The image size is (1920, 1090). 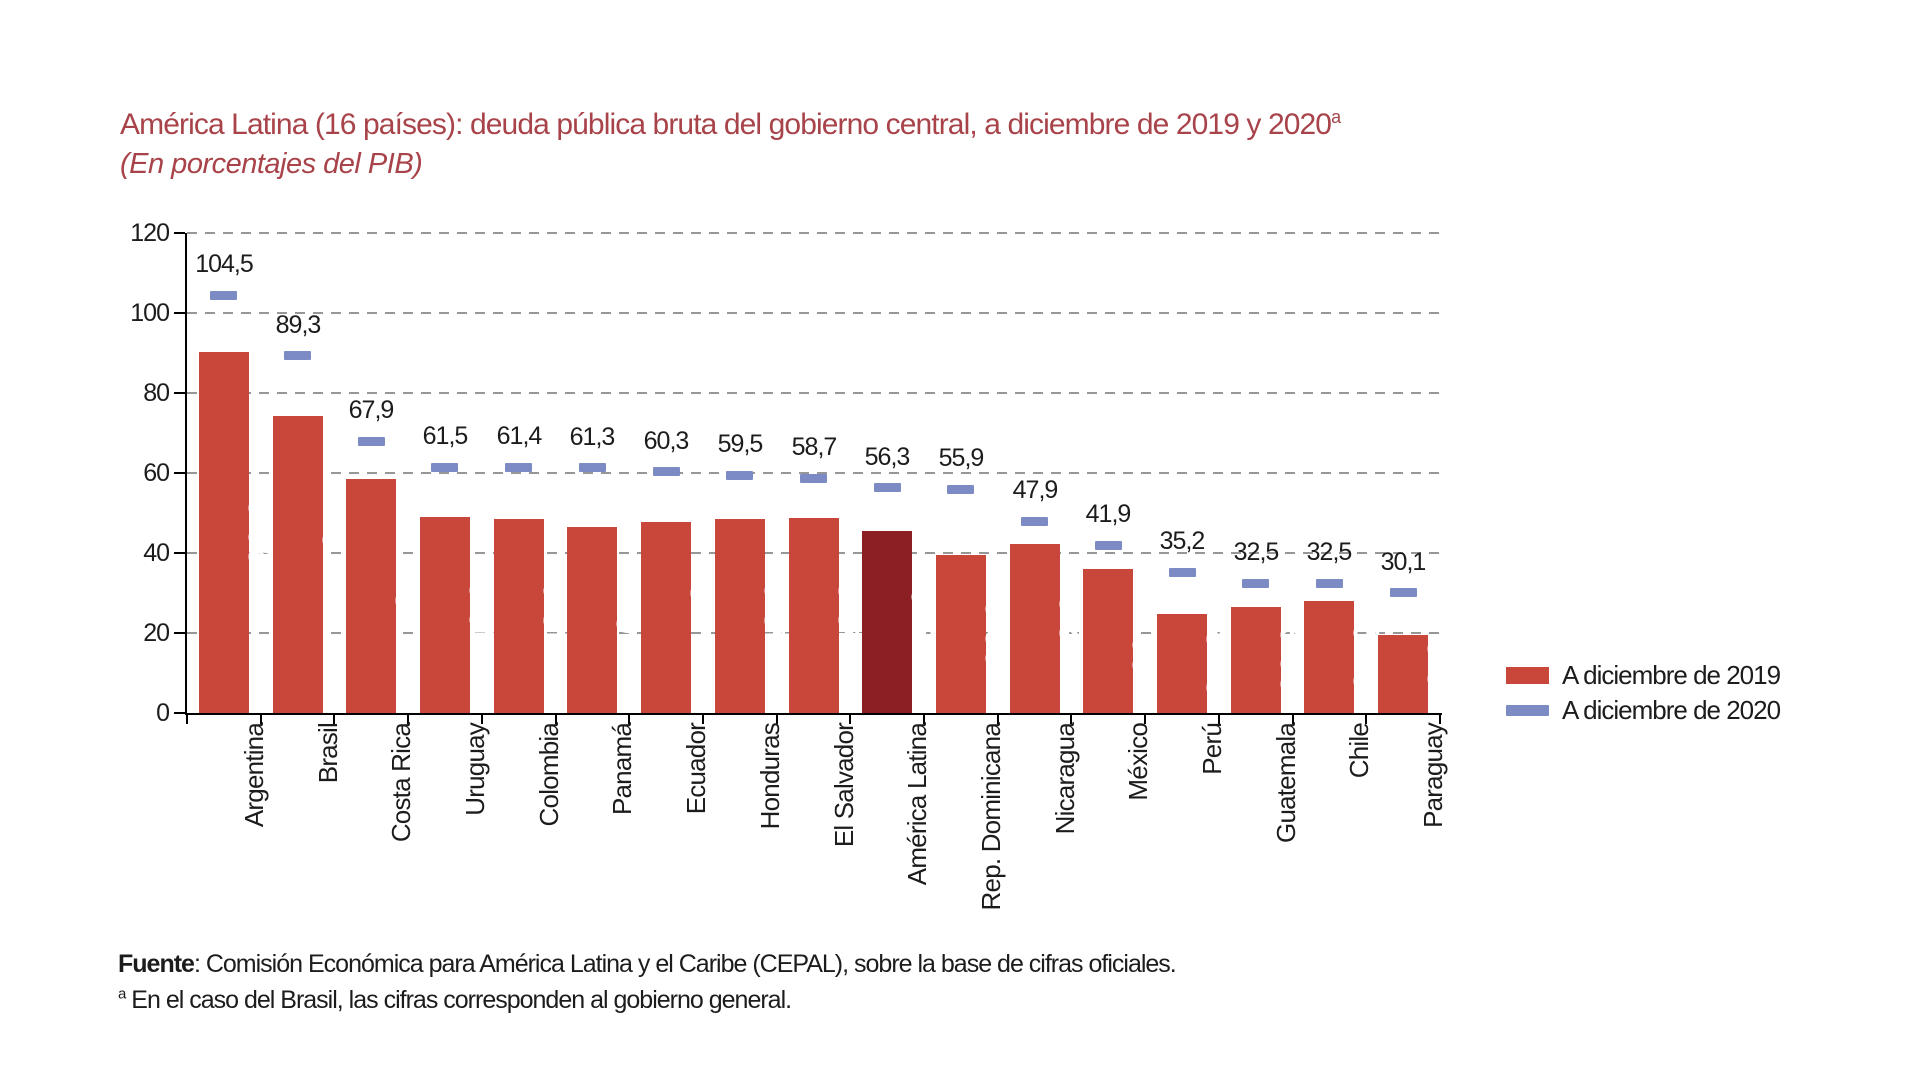 What do you see at coordinates (156, 553) in the screenshot?
I see `y-axis-label-40: 40` at bounding box center [156, 553].